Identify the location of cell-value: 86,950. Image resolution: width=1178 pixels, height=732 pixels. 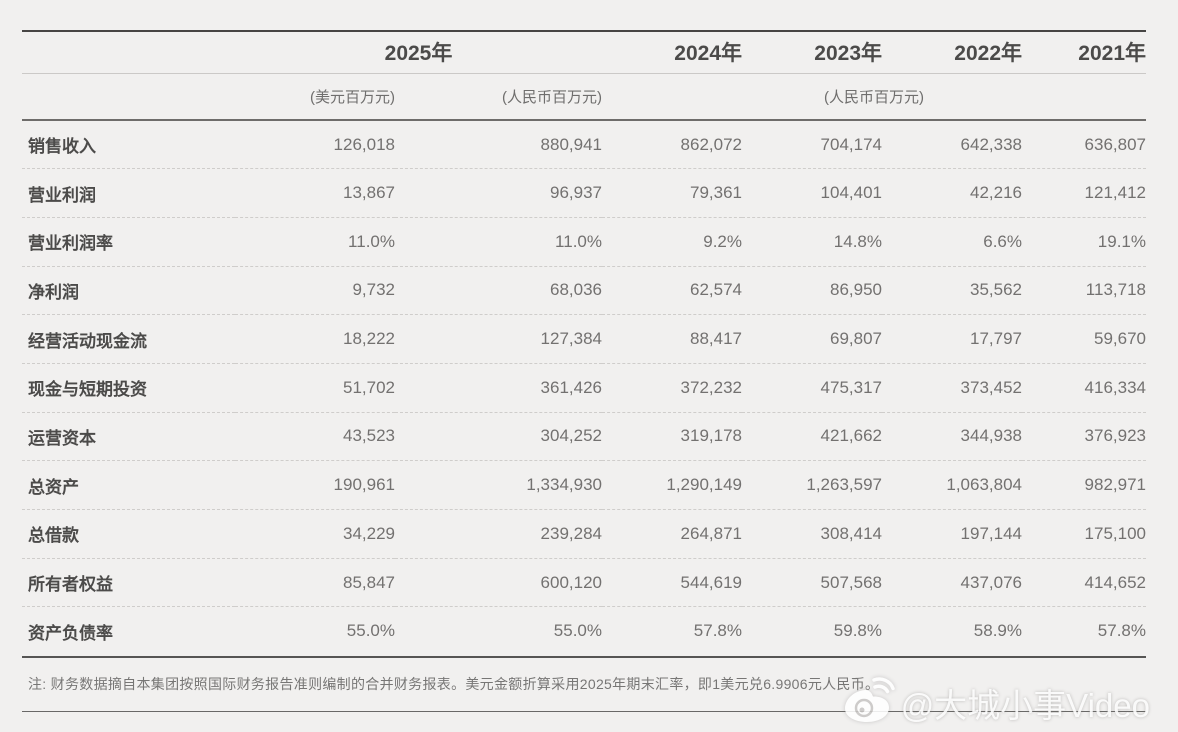
(812, 290).